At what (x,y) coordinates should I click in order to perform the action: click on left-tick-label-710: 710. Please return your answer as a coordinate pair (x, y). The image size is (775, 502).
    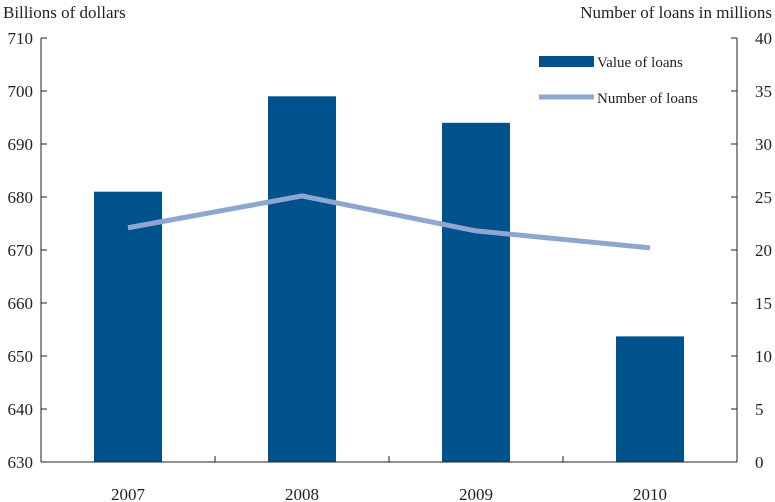
    Looking at the image, I should click on (21, 38).